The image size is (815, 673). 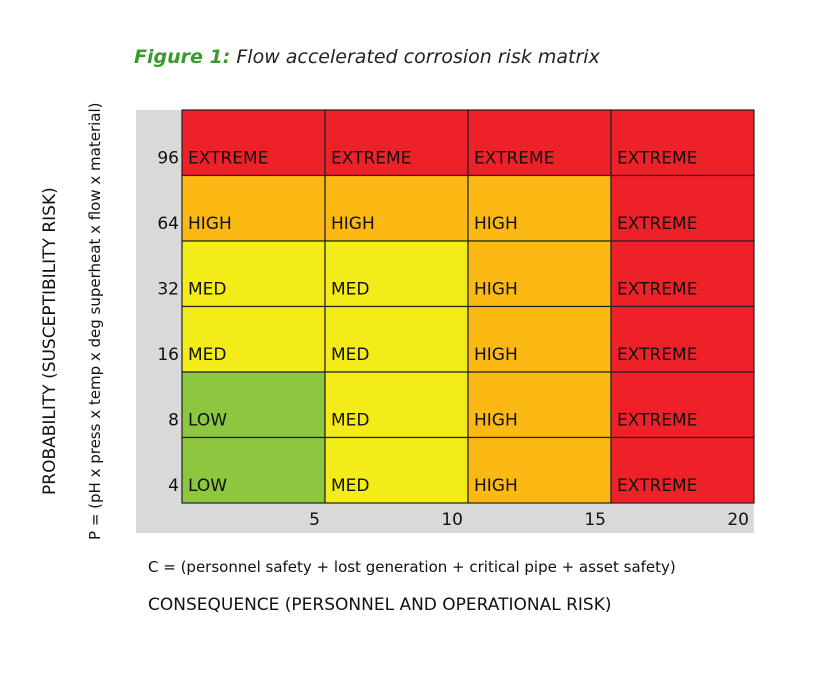 I want to click on y-tick-label: 4, so click(x=173, y=486).